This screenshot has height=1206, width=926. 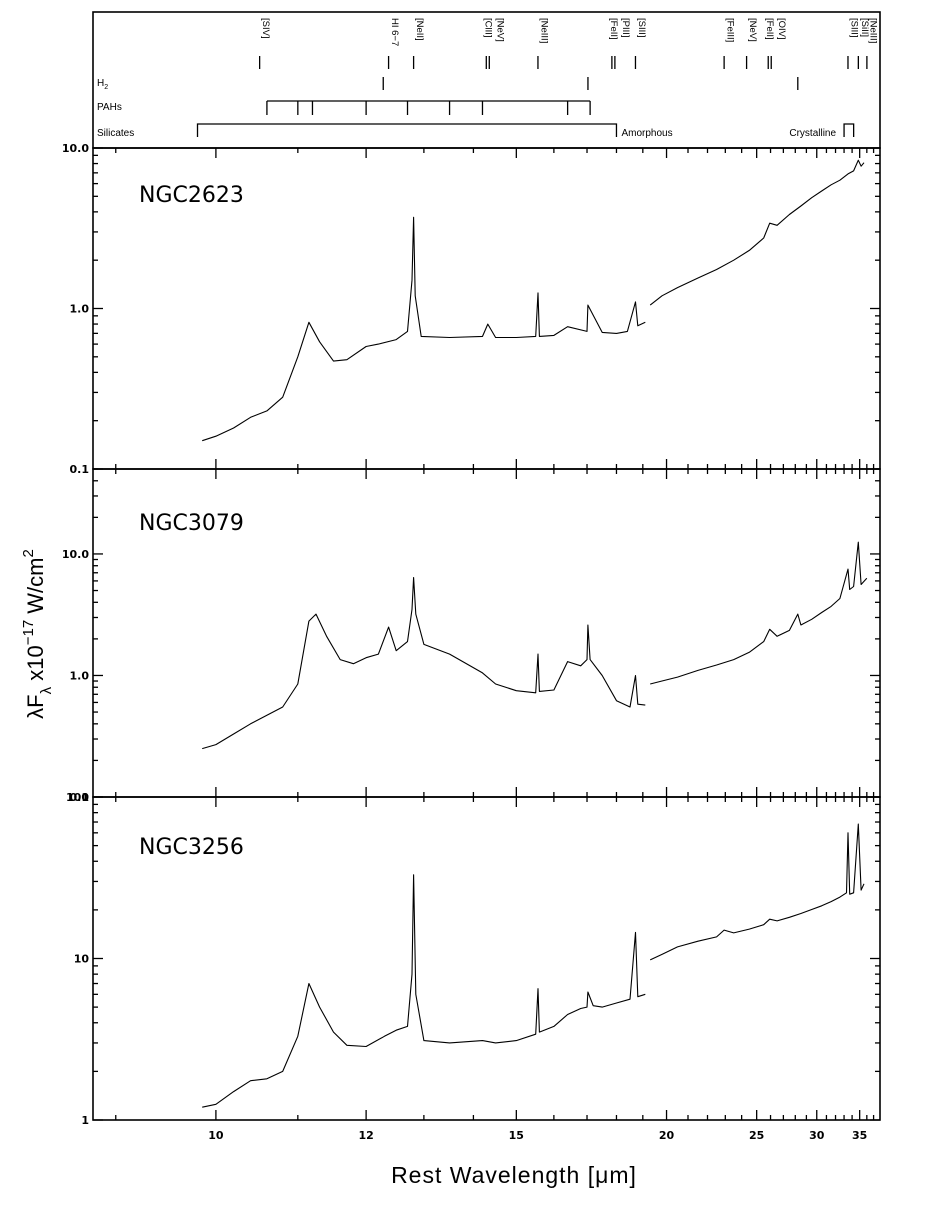 I want to click on line-id-label: [SiII], so click(x=864, y=27).